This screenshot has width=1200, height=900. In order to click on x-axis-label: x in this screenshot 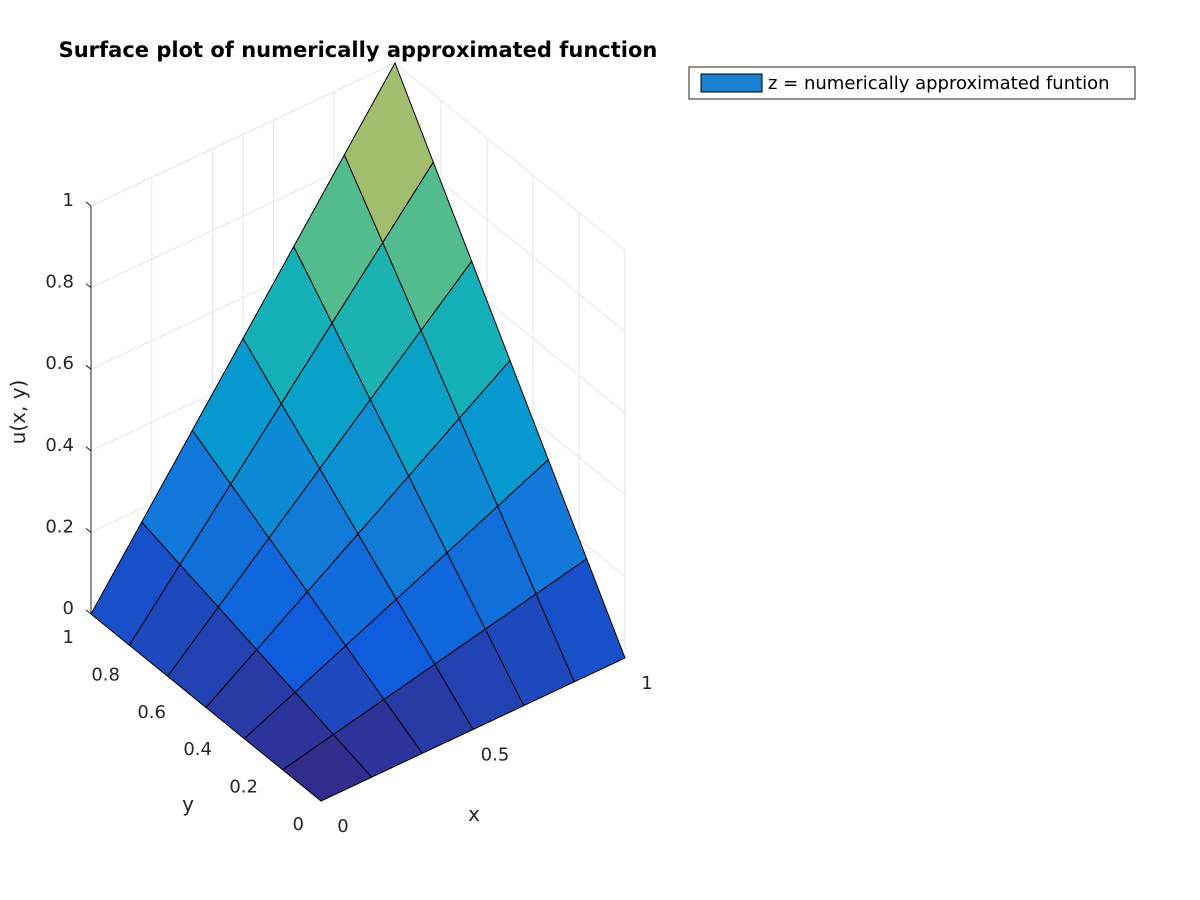, I will do `click(474, 814)`.